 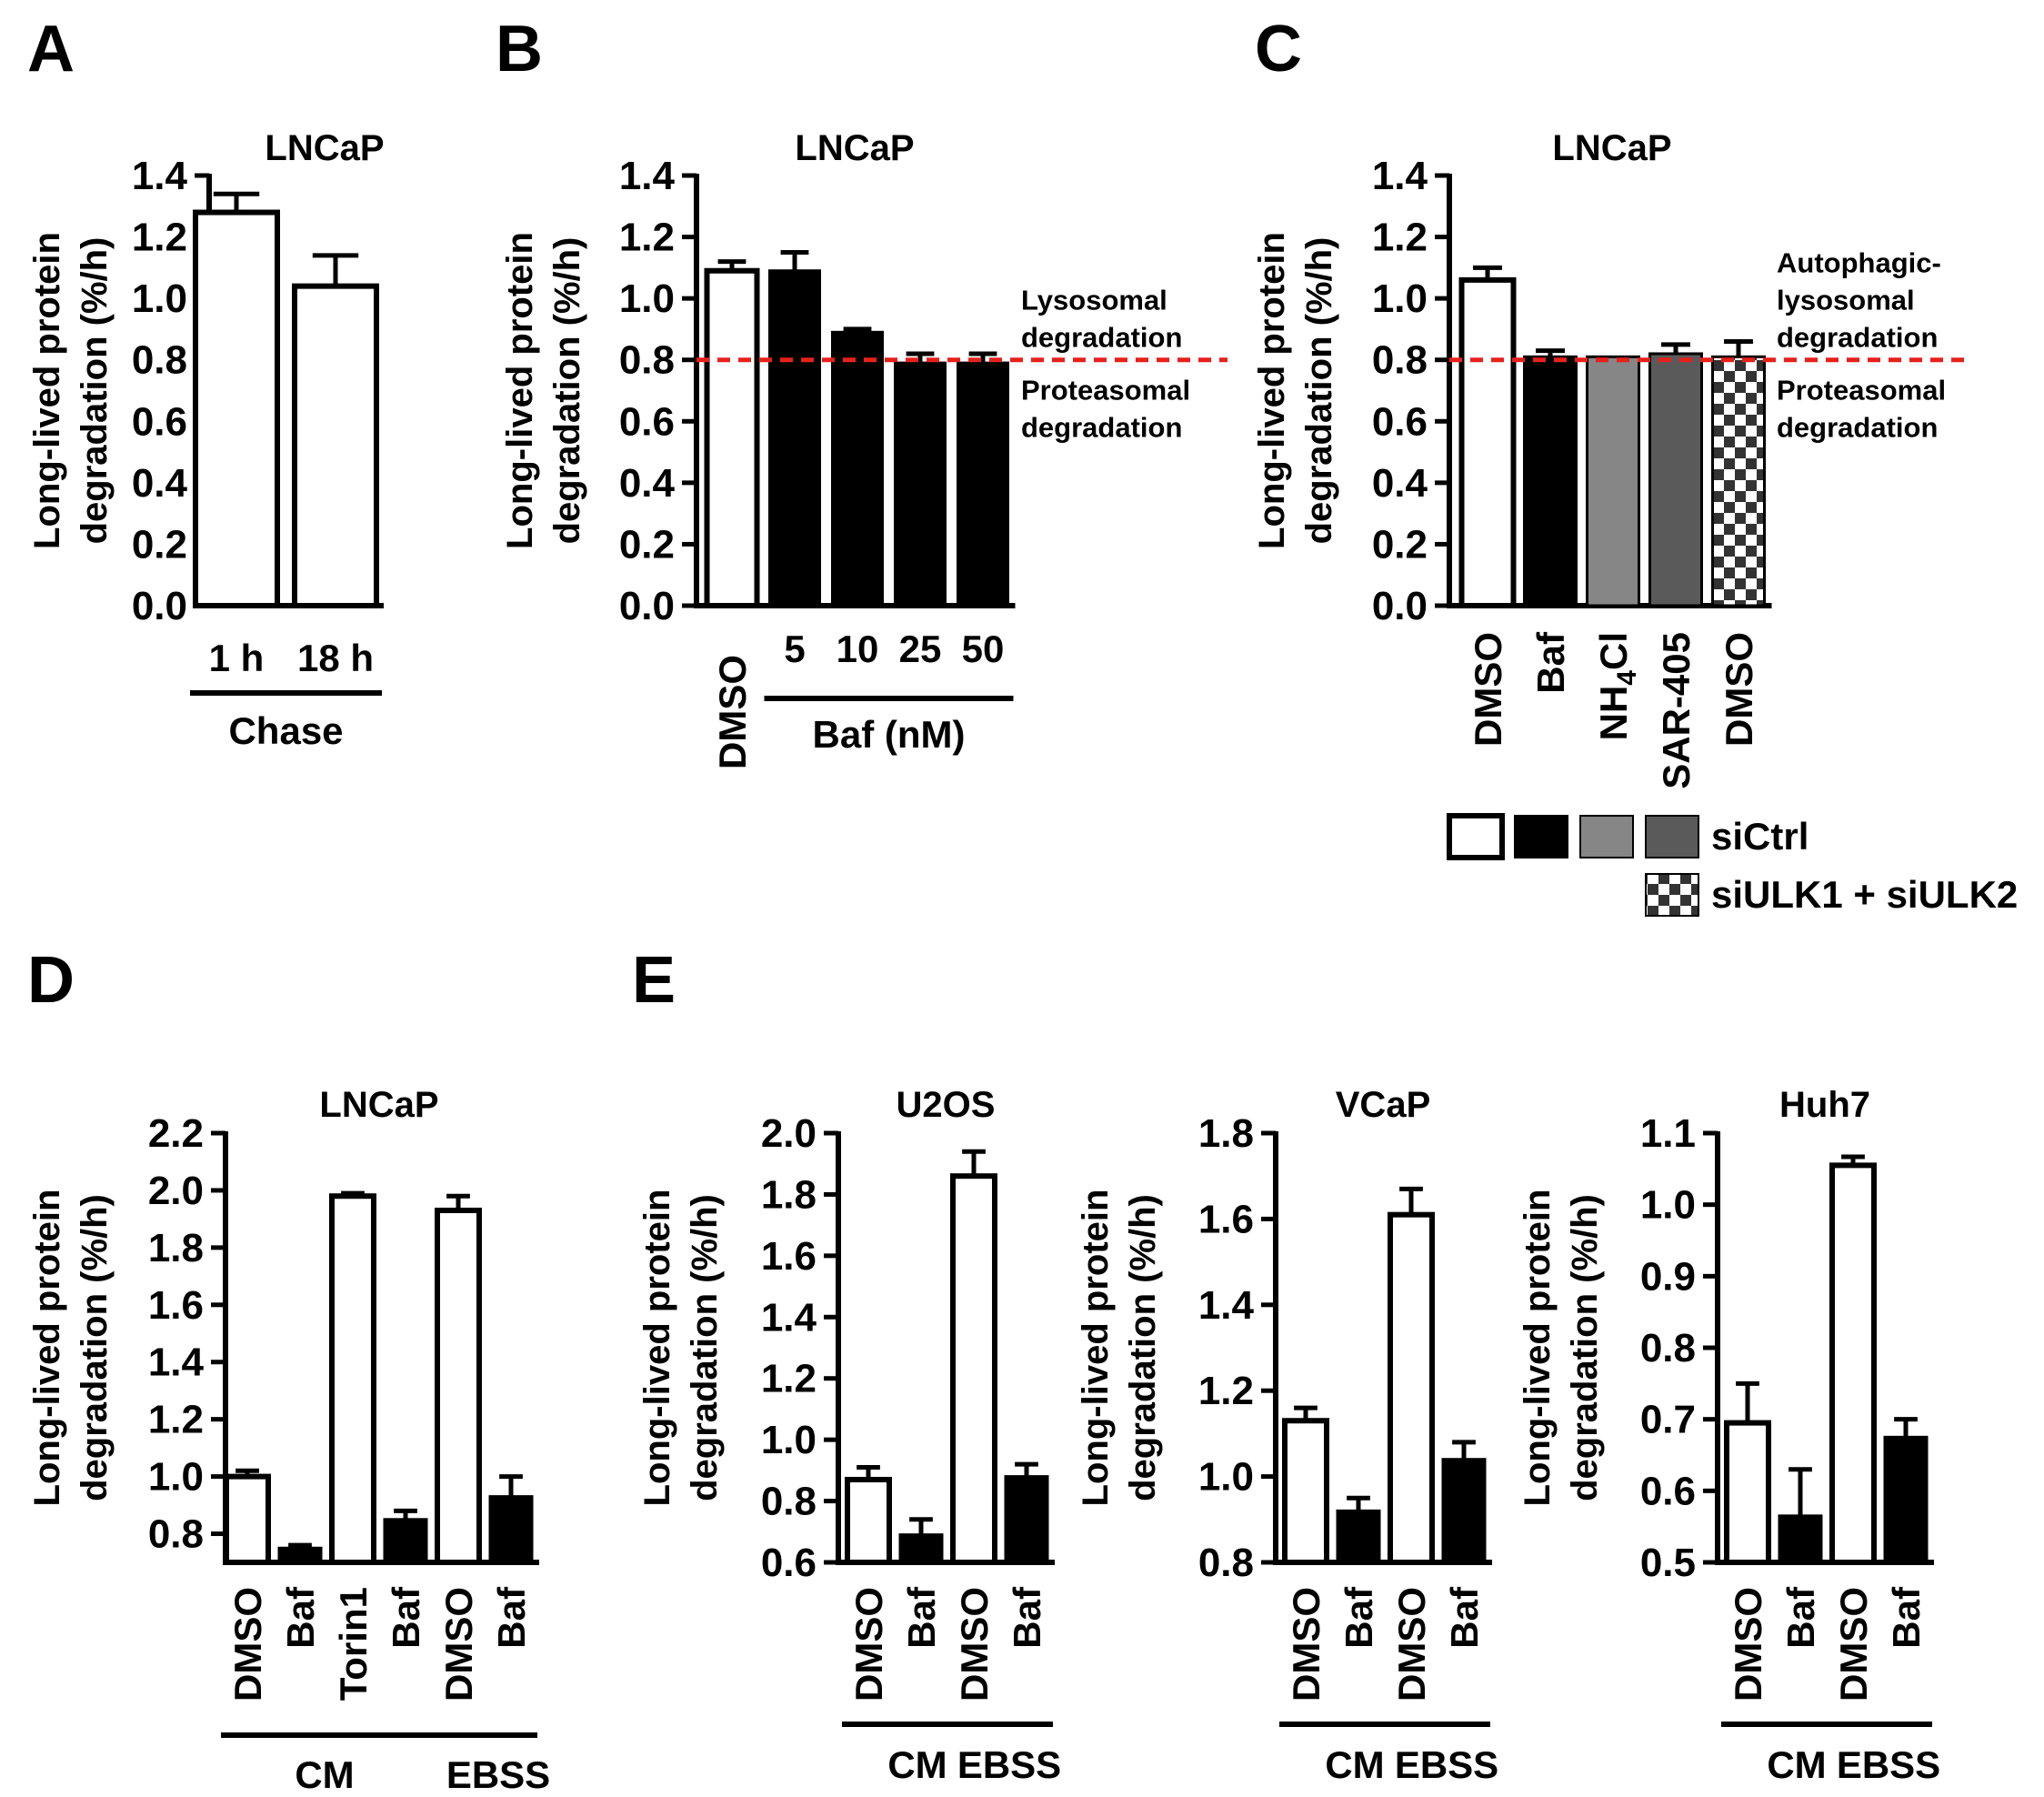 I want to click on y-tick-label: 0.0, so click(x=647, y=606).